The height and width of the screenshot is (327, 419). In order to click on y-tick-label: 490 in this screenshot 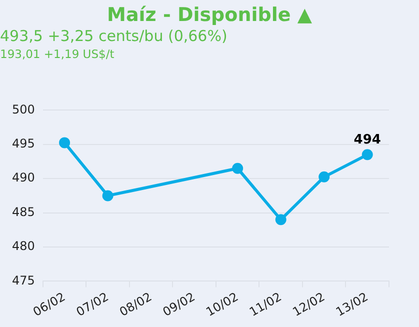, I will do `click(23, 177)`.